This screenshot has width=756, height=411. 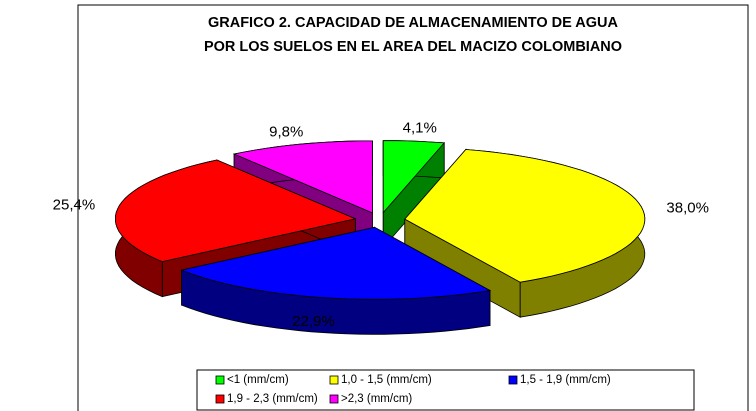 I want to click on legend-label: <1 (mm/cm), so click(x=258, y=380).